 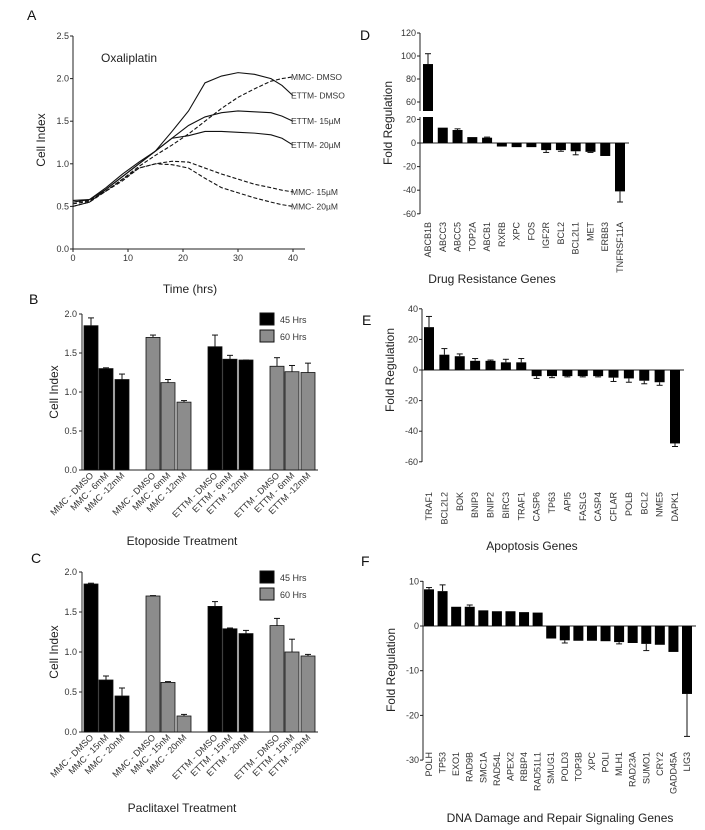 I want to click on x-tick-label: SMUG1, so click(x=551, y=768).